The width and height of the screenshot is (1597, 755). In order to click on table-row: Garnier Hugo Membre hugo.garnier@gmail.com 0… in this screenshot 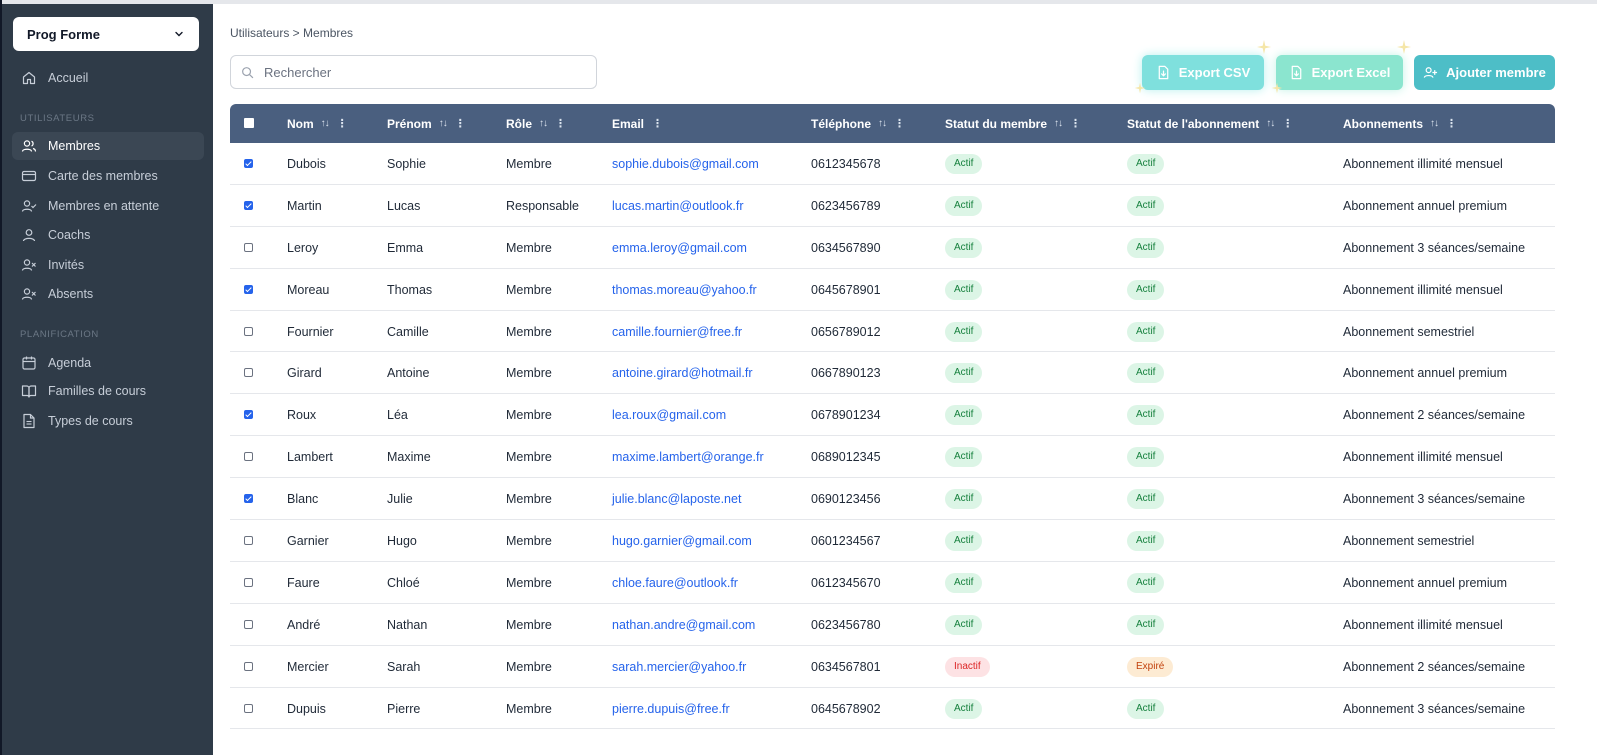, I will do `click(892, 541)`.